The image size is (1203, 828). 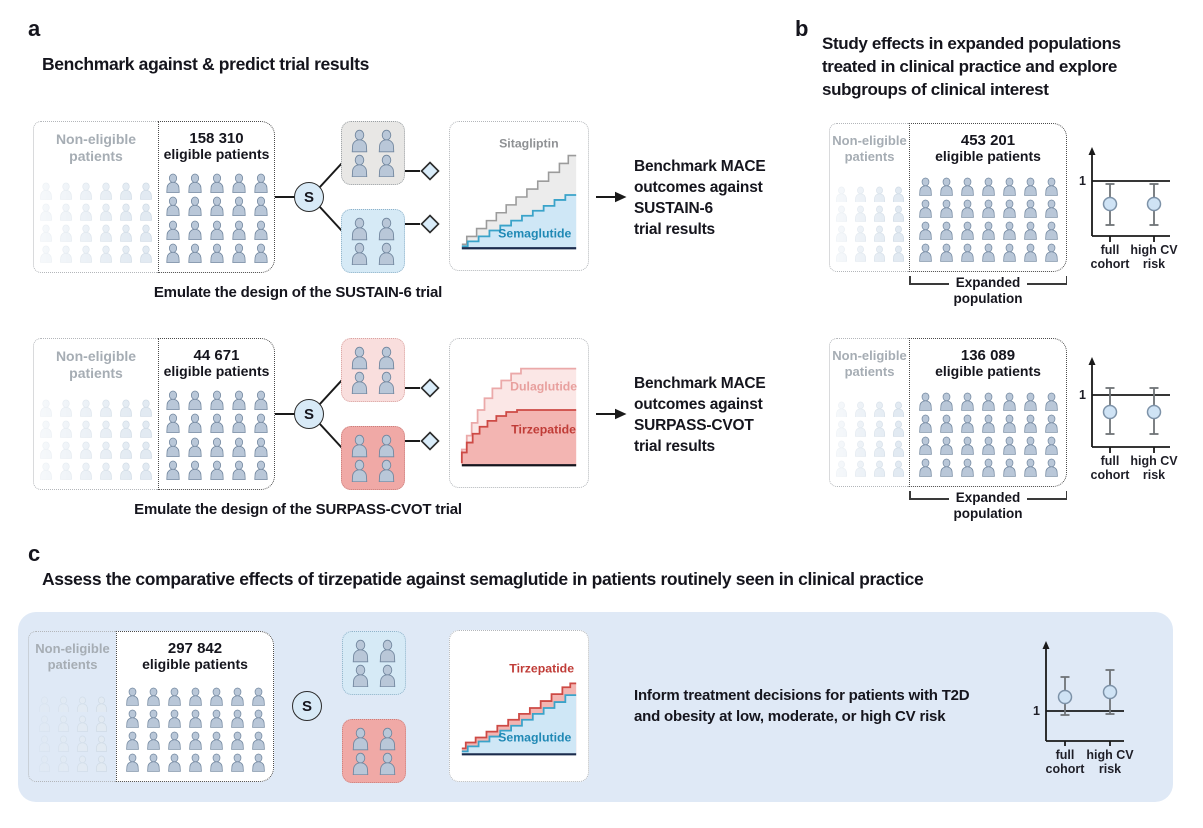 What do you see at coordinates (1110, 204) in the screenshot?
I see `estimate-point` at bounding box center [1110, 204].